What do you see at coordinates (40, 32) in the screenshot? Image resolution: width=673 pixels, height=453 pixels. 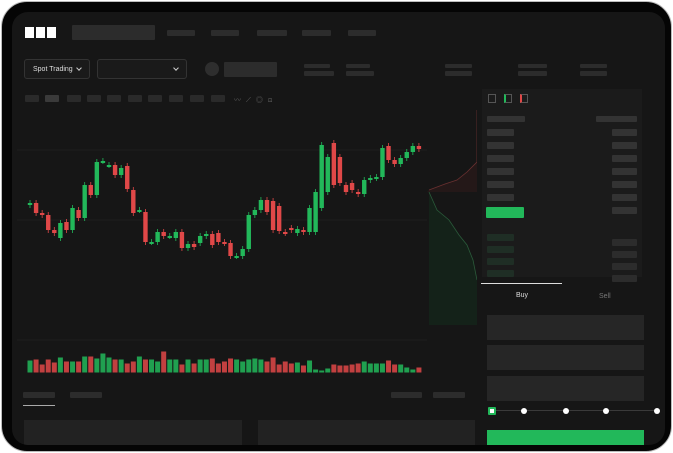 I see `okx-logo` at bounding box center [40, 32].